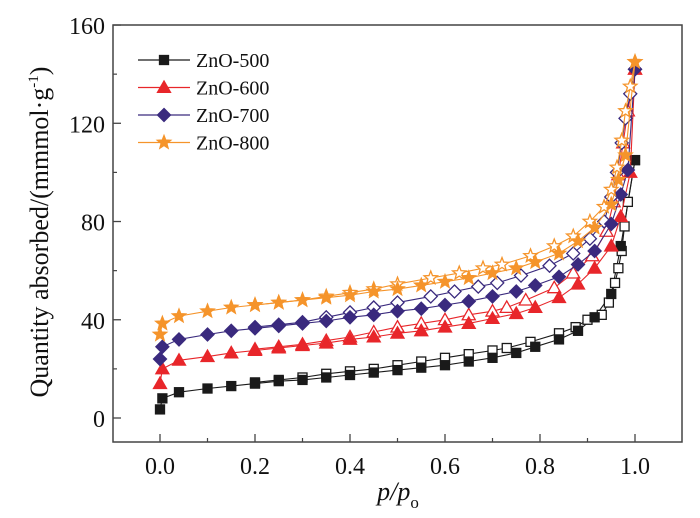  I want to click on y-tick-label: 80, so click(93, 224).